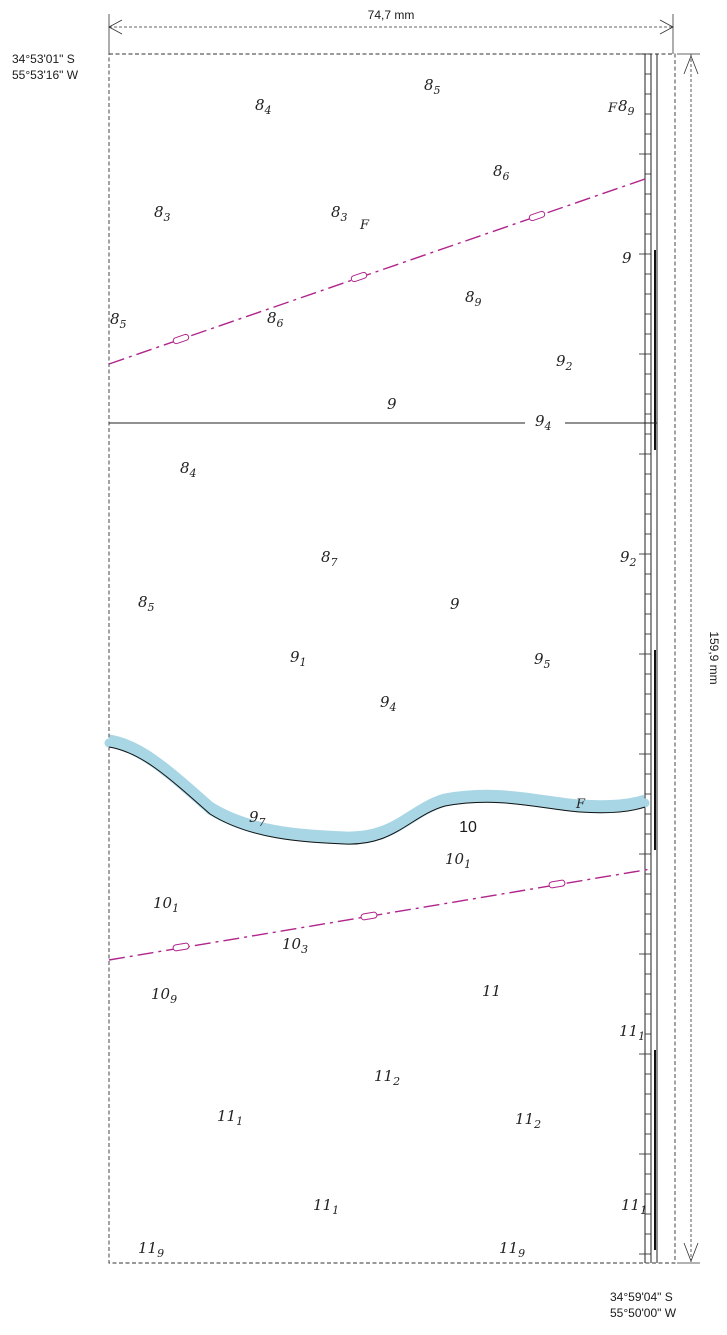  I want to click on sounding: 11, so click(491, 991).